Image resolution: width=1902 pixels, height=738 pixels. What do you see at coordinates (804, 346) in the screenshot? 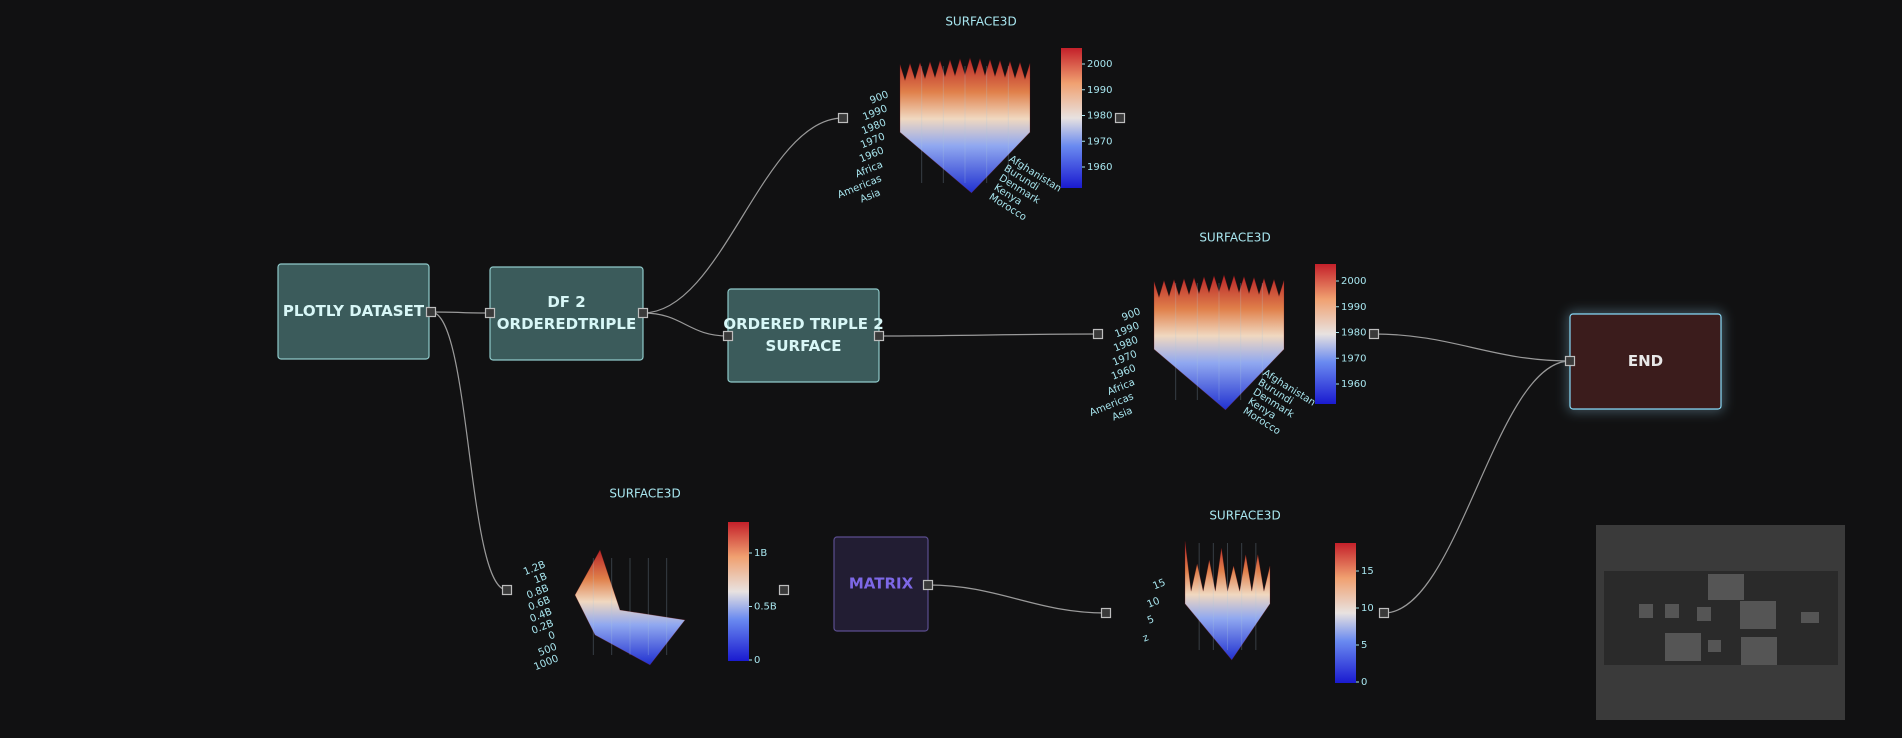
I see `node-label: SURFACE` at bounding box center [804, 346].